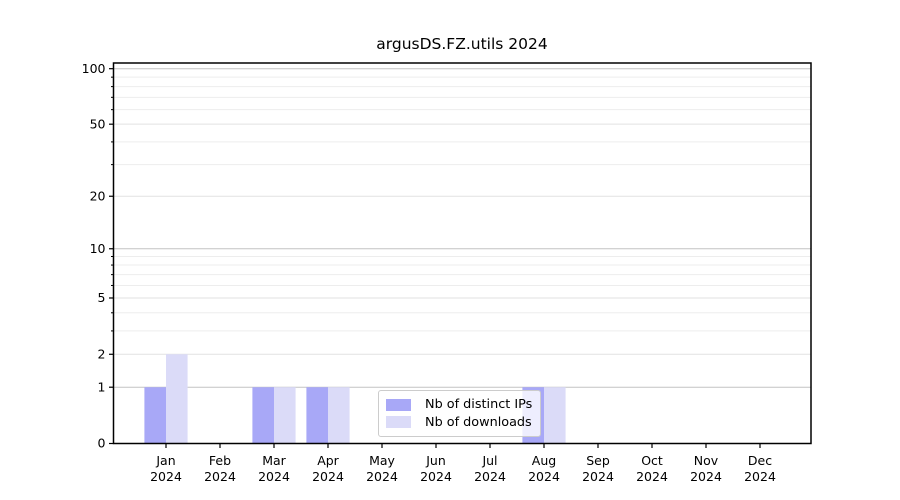 The height and width of the screenshot is (500, 900). What do you see at coordinates (479, 405) in the screenshot?
I see `legend-label-distinct-ips: Nb of distinct IPs` at bounding box center [479, 405].